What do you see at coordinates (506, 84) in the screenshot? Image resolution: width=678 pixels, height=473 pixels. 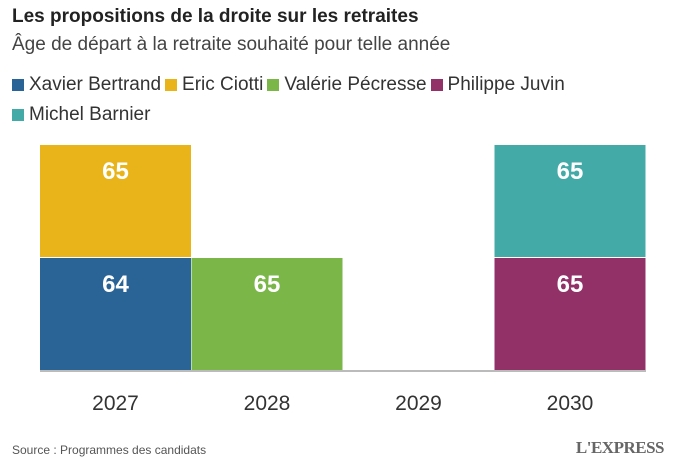 I see `legend-label: Philippe Juvin` at bounding box center [506, 84].